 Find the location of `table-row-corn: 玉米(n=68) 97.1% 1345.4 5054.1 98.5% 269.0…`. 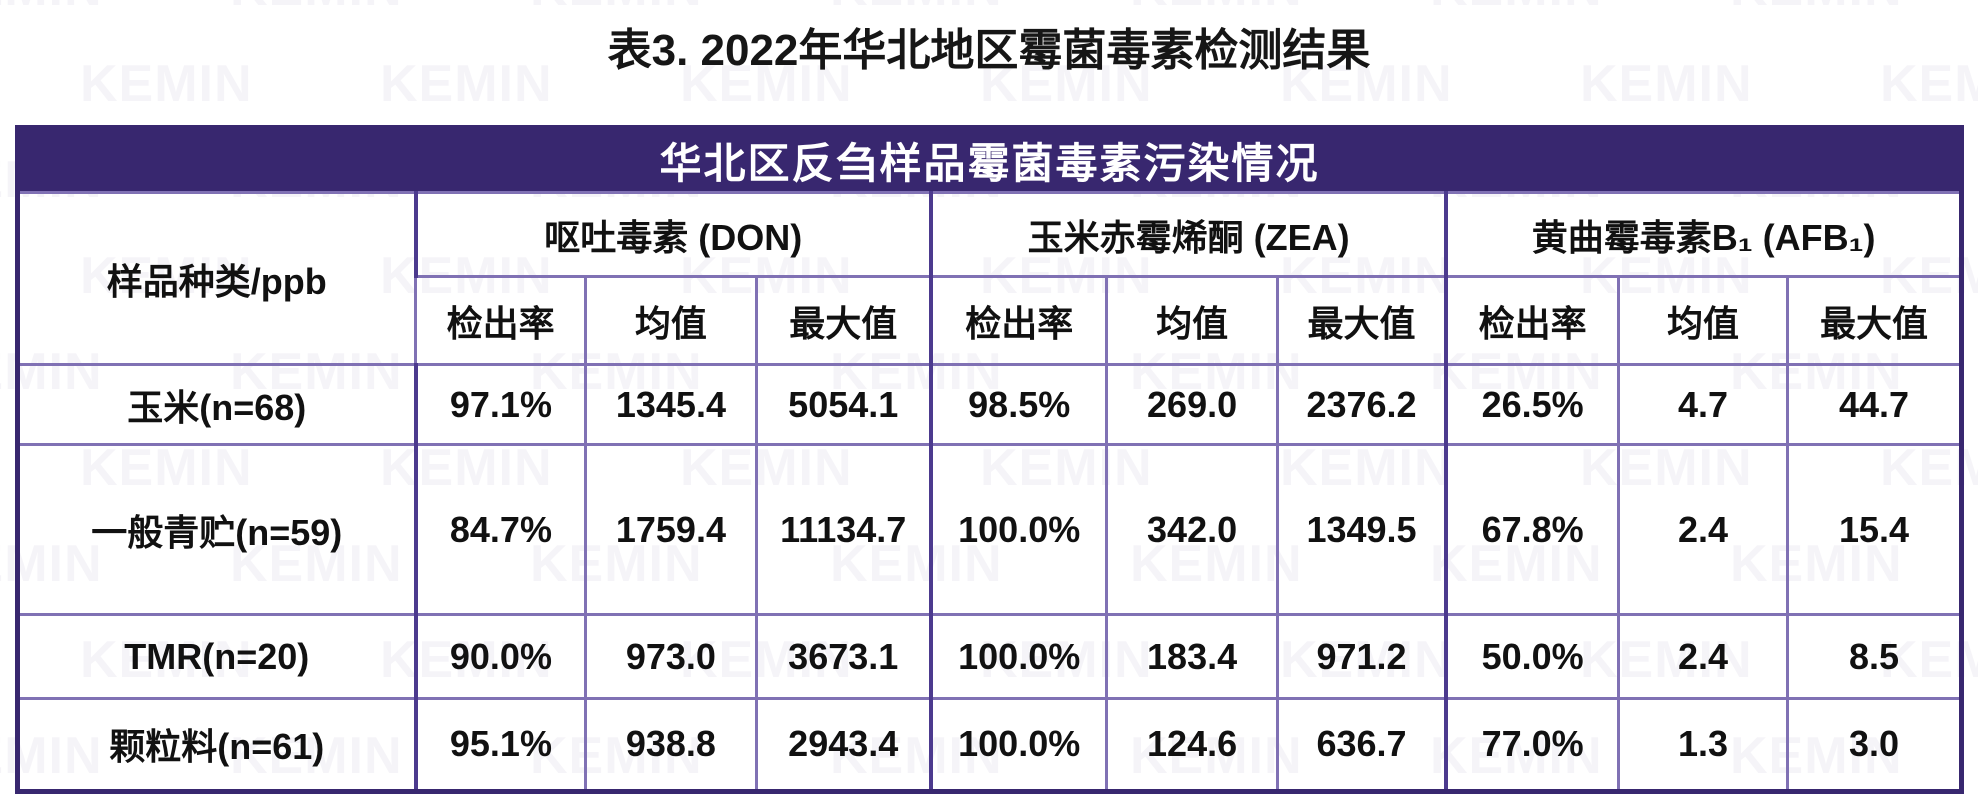

table-row-corn: 玉米(n=68) 97.1% 1345.4 5054.1 98.5% 269.0… is located at coordinates (989, 404).